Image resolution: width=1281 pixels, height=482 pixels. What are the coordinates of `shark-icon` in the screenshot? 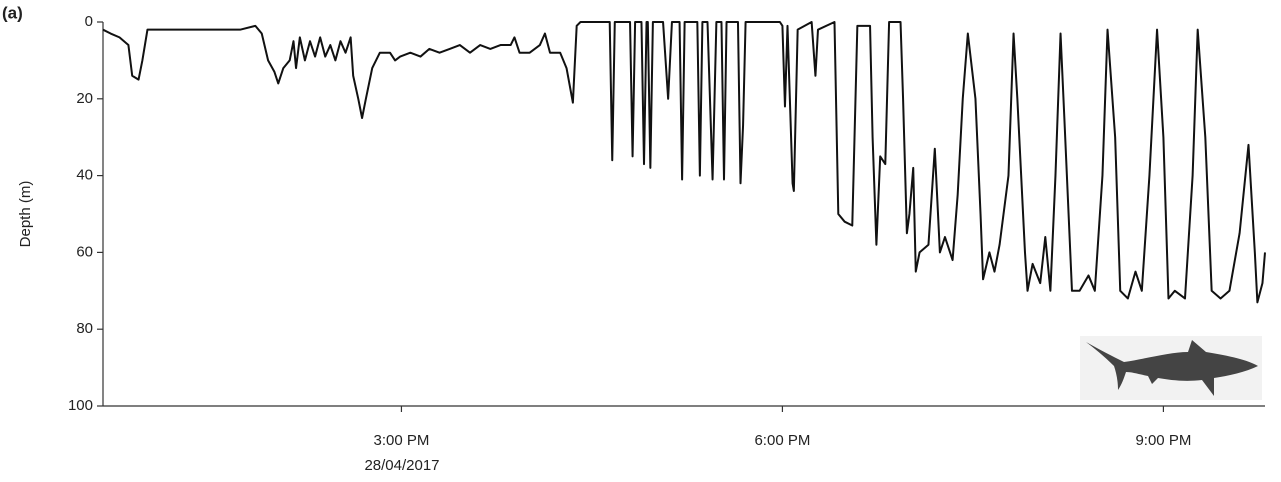 It's located at (1171, 368).